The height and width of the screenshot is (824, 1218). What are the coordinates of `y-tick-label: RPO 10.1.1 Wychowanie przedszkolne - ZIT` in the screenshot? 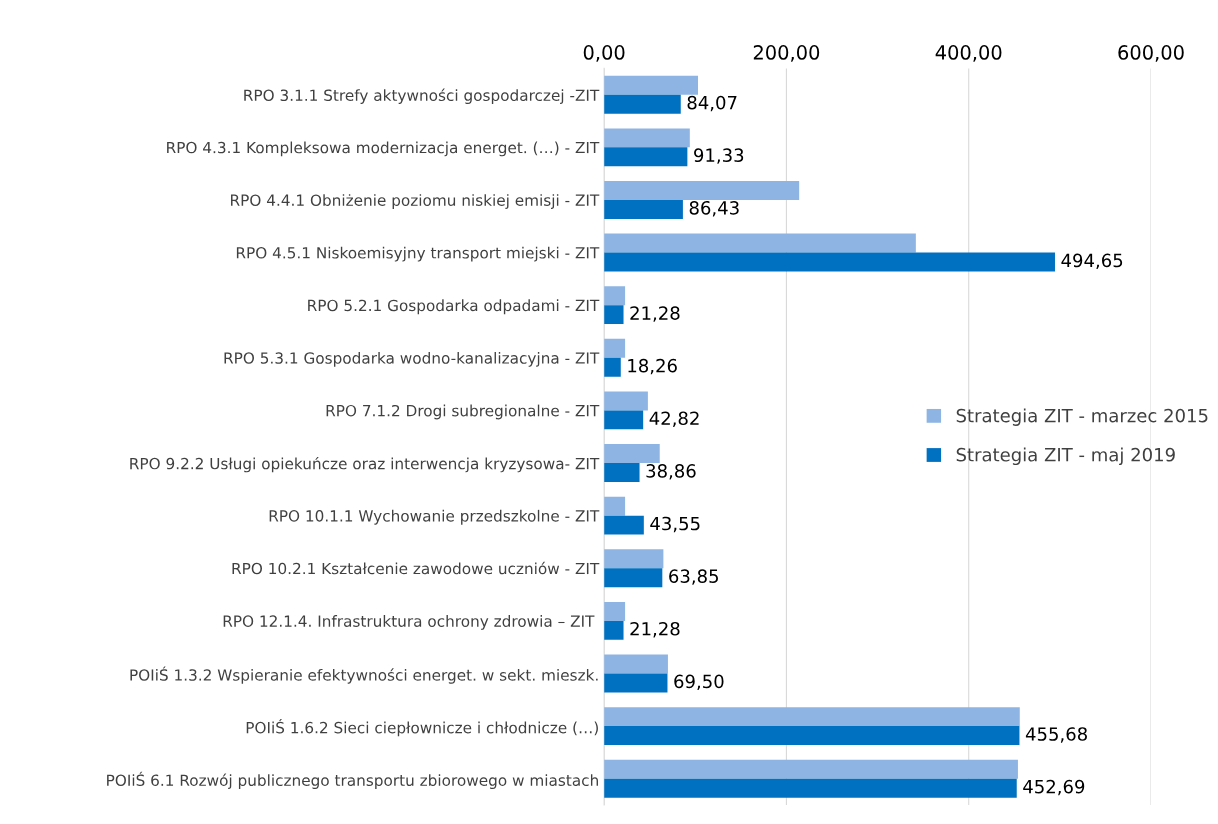 It's located at (434, 517).